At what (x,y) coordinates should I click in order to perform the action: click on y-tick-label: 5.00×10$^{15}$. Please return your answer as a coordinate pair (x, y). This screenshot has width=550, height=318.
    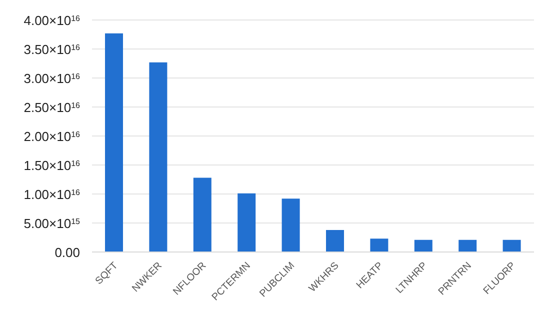
    Looking at the image, I should click on (52, 223).